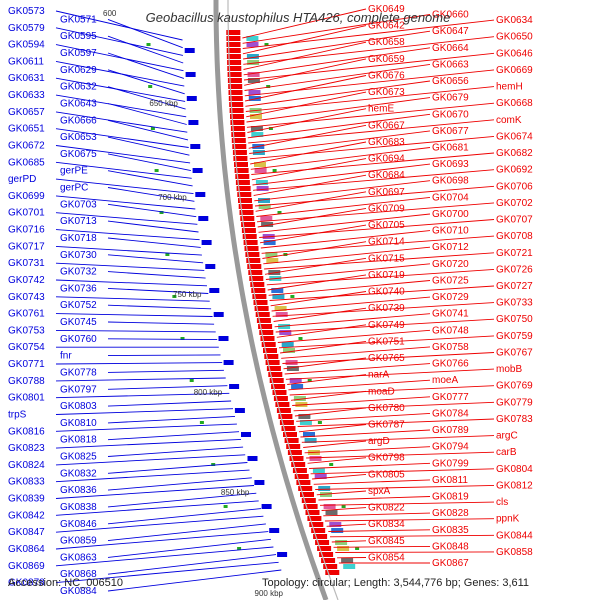  Describe the element at coordinates (514, 535) in the screenshot. I see `reverse-gene-label: GK0844` at that location.